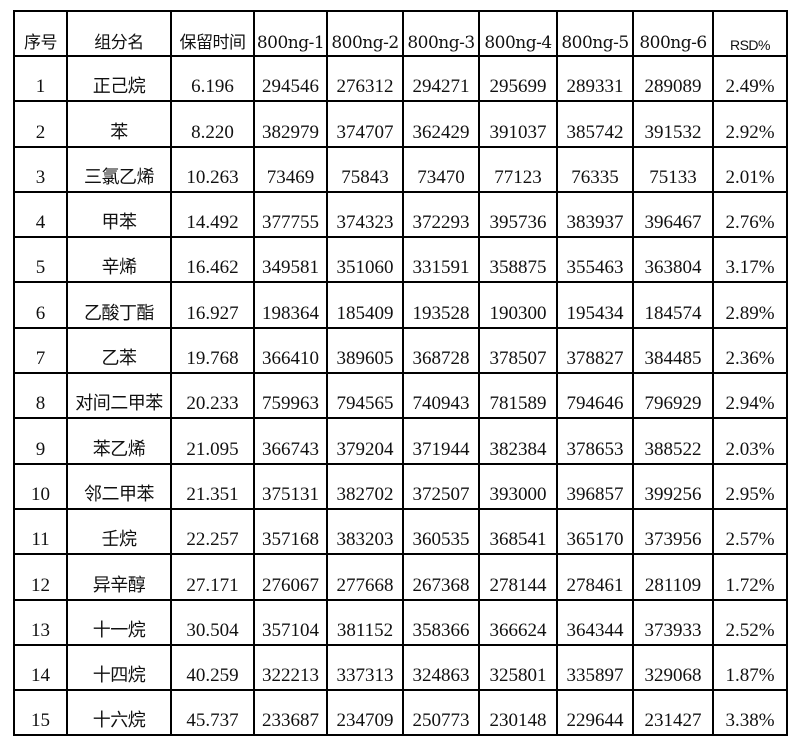 This screenshot has height=736, width=800. I want to click on cell-800ng-2: 389605, so click(365, 350).